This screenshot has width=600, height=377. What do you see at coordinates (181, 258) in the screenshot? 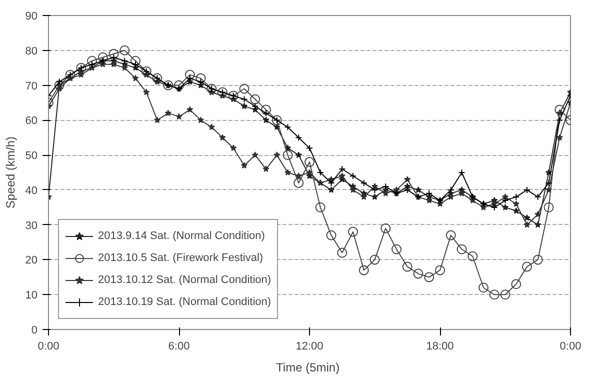
I see `legend-label: 2013.10.5 Sat. (Firework Festival)` at bounding box center [181, 258].